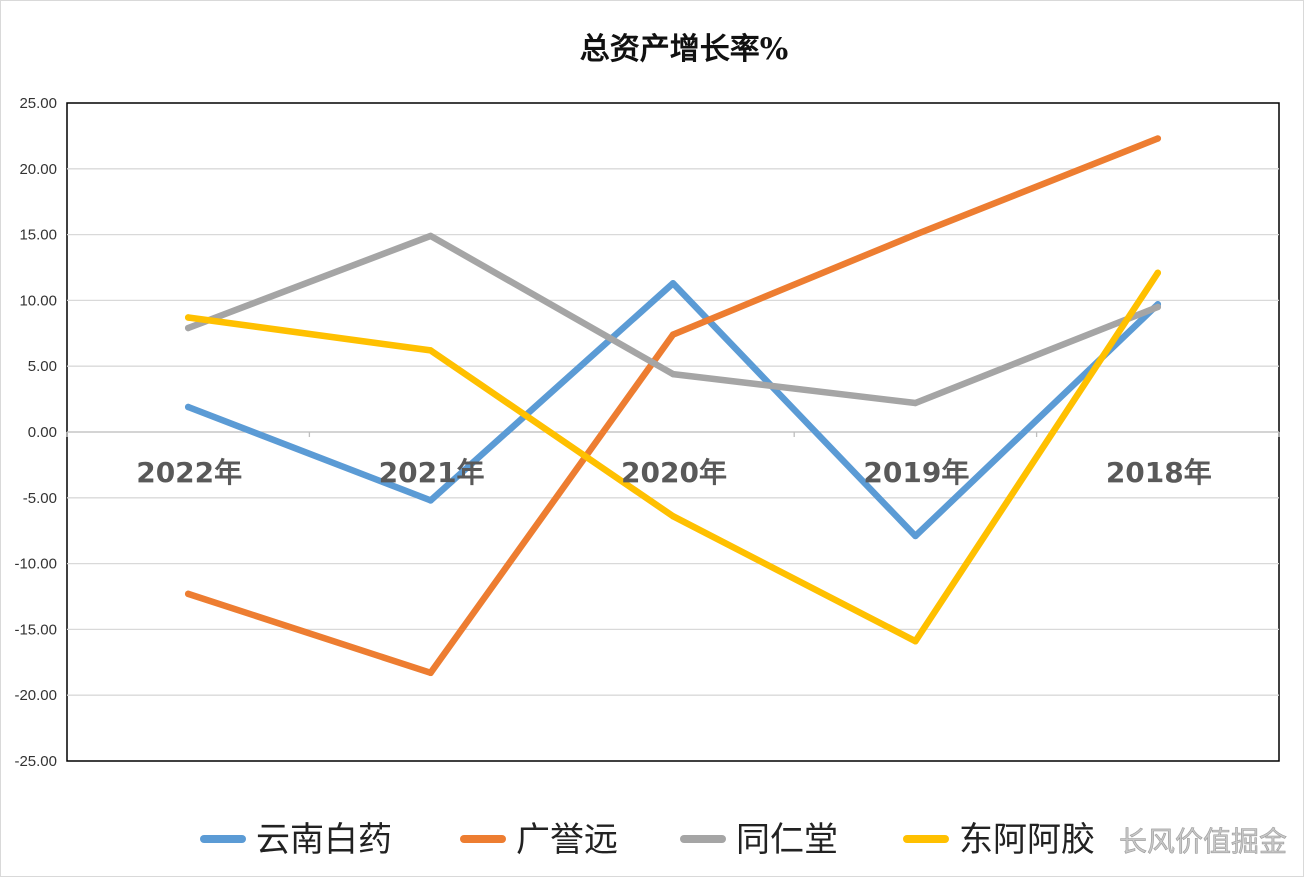 Image resolution: width=1304 pixels, height=878 pixels. I want to click on y-tick-label: -25.00, so click(35, 761).